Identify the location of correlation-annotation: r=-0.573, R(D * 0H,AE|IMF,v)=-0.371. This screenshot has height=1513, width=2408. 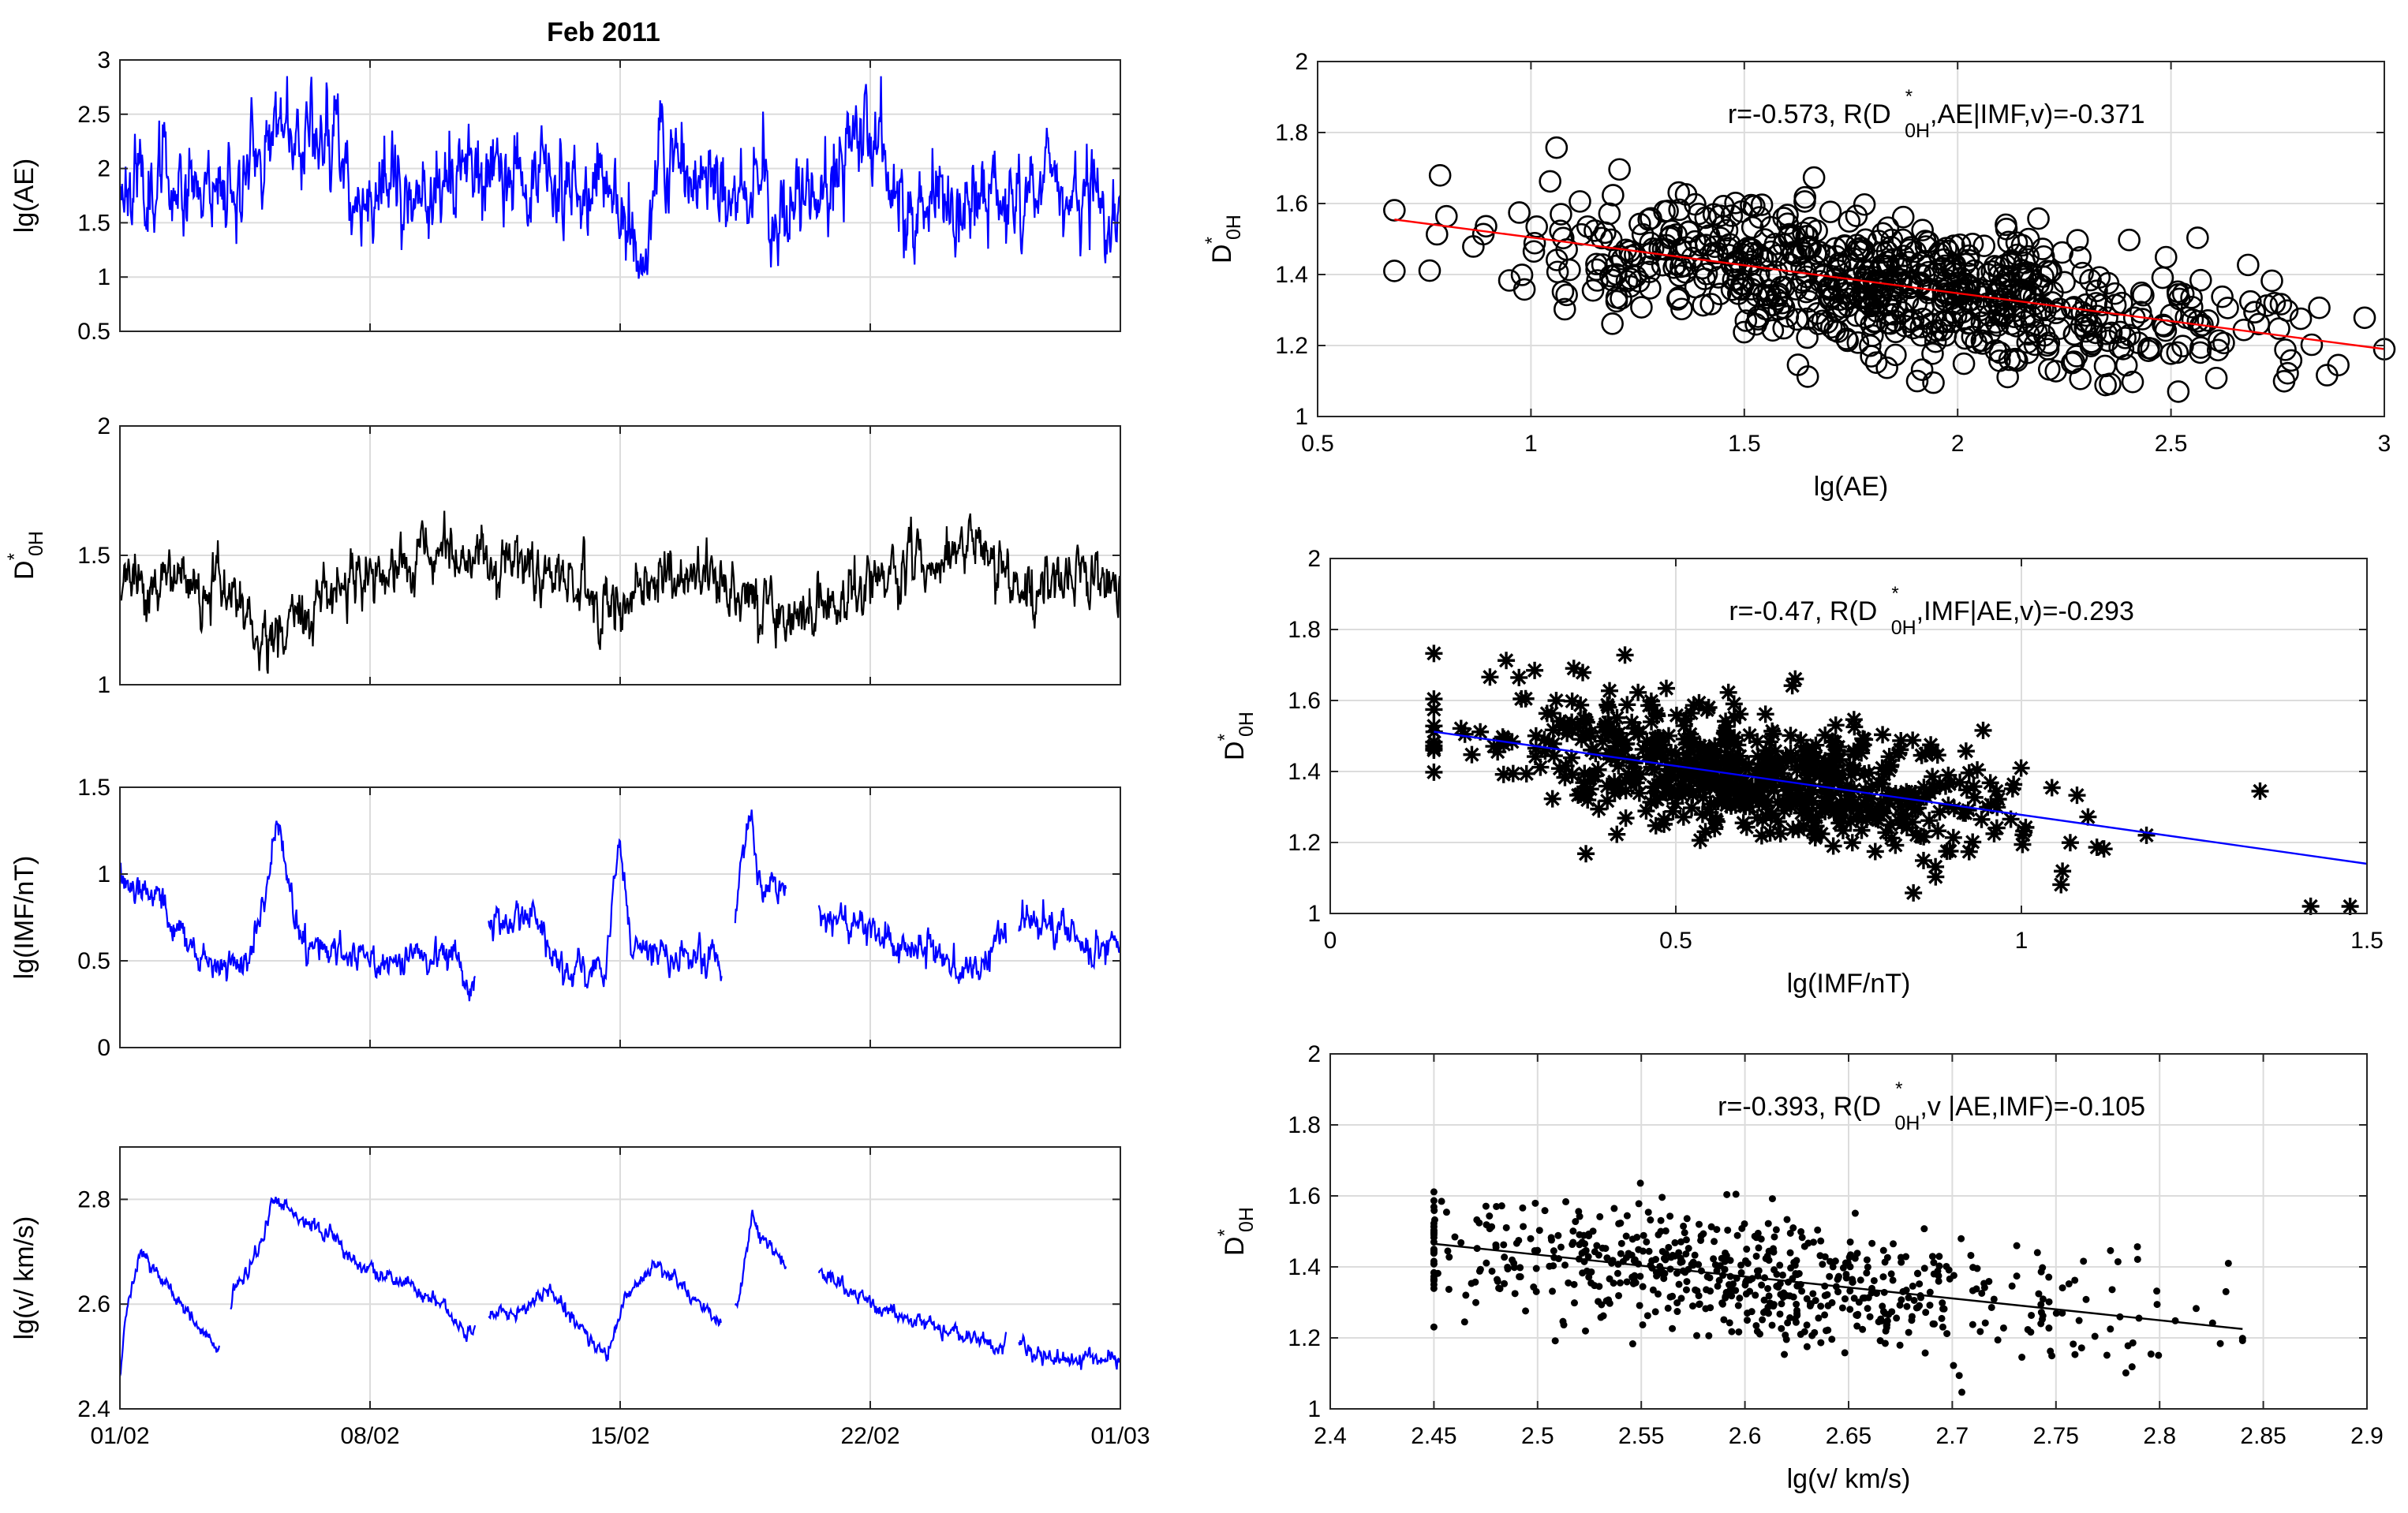
(1936, 114).